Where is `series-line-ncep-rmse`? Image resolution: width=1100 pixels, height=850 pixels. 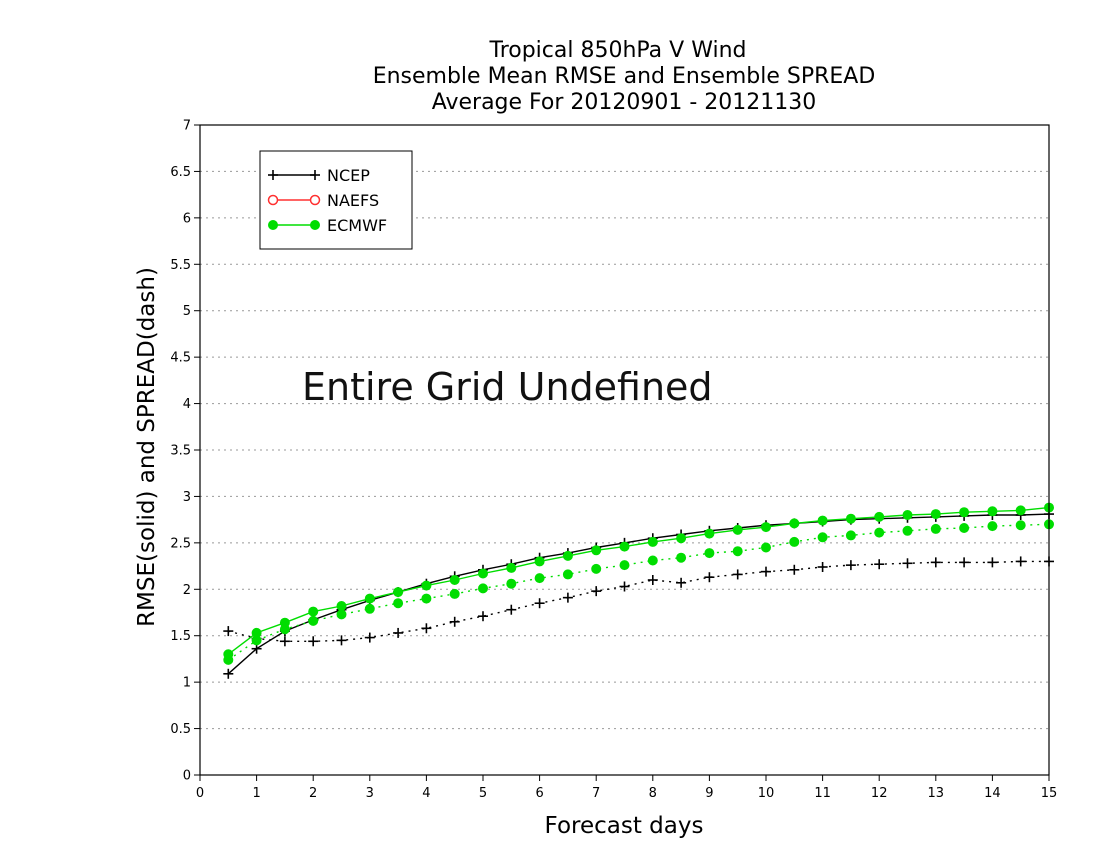
series-line-ncep-rmse is located at coordinates (638, 594).